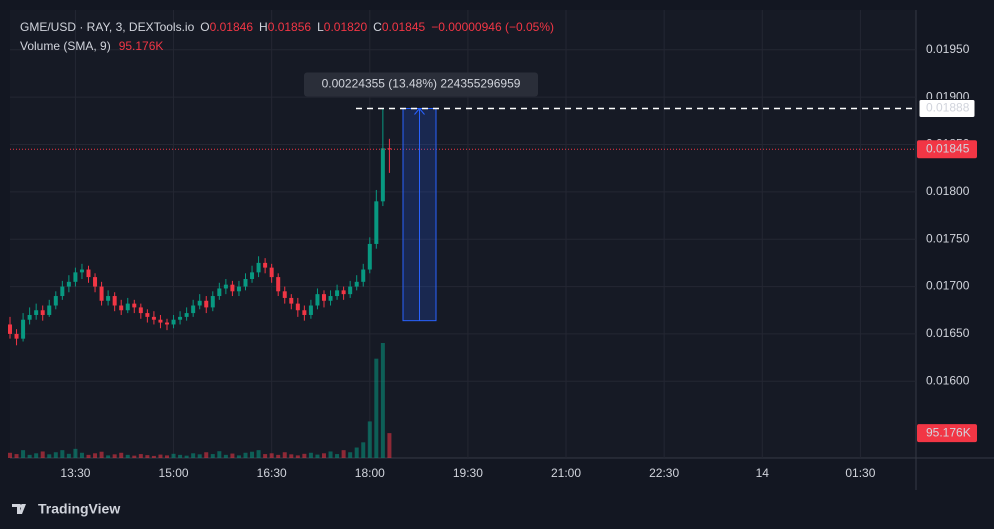  I want to click on x-tick-label: 13:30, so click(75, 473).